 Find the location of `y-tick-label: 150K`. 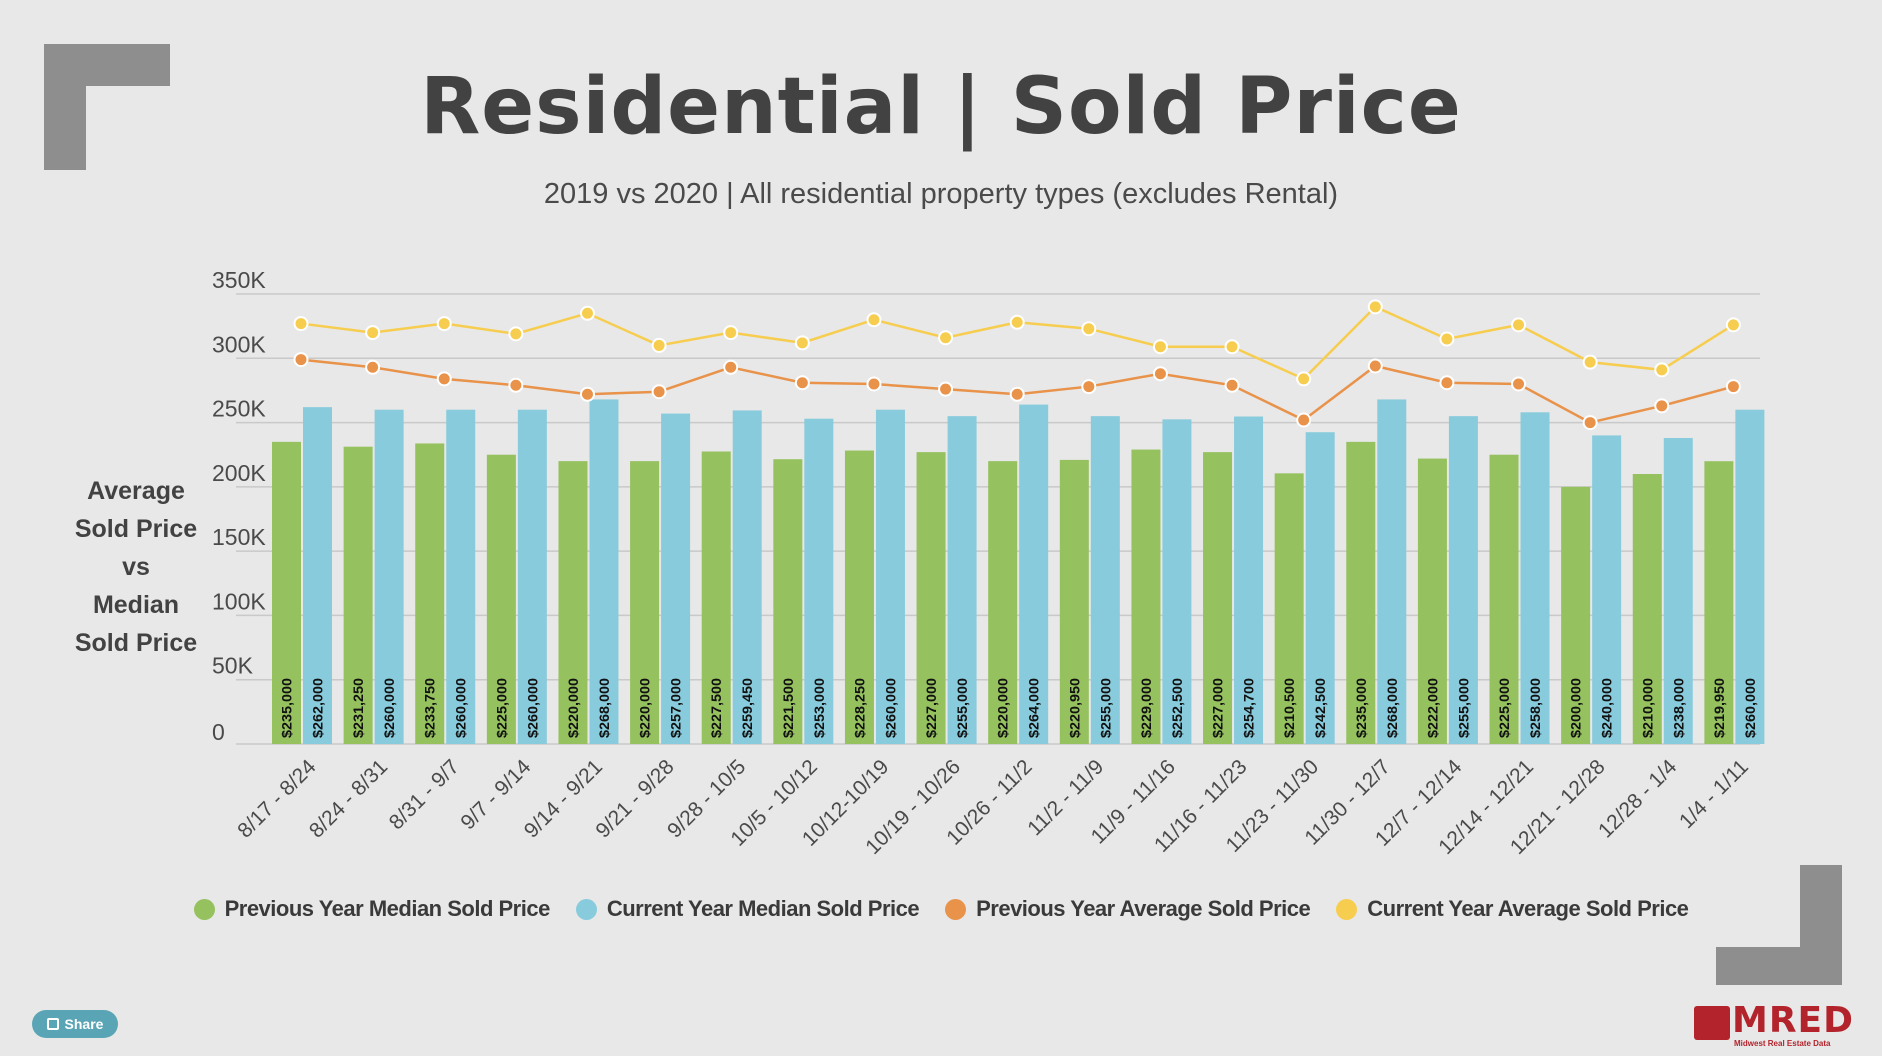

y-tick-label: 150K is located at coordinates (239, 537).